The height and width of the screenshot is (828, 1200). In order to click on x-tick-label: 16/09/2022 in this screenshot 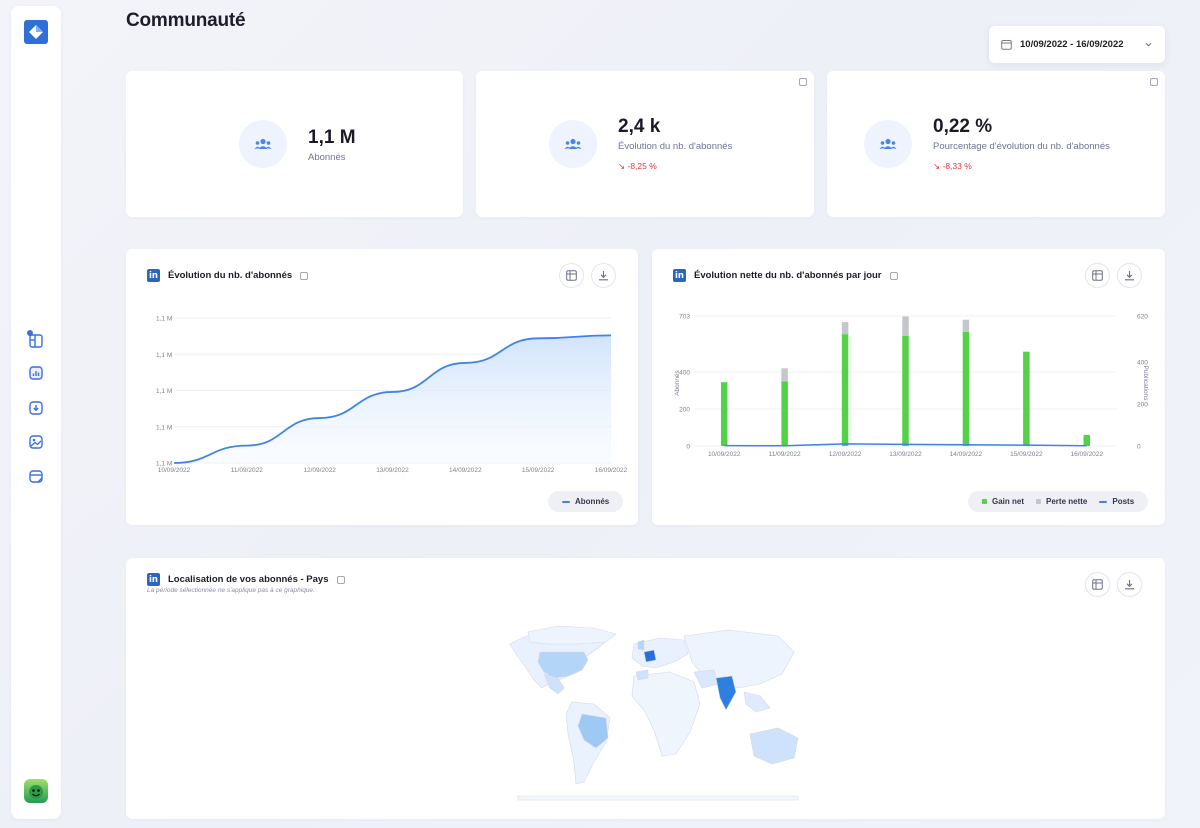, I will do `click(611, 470)`.